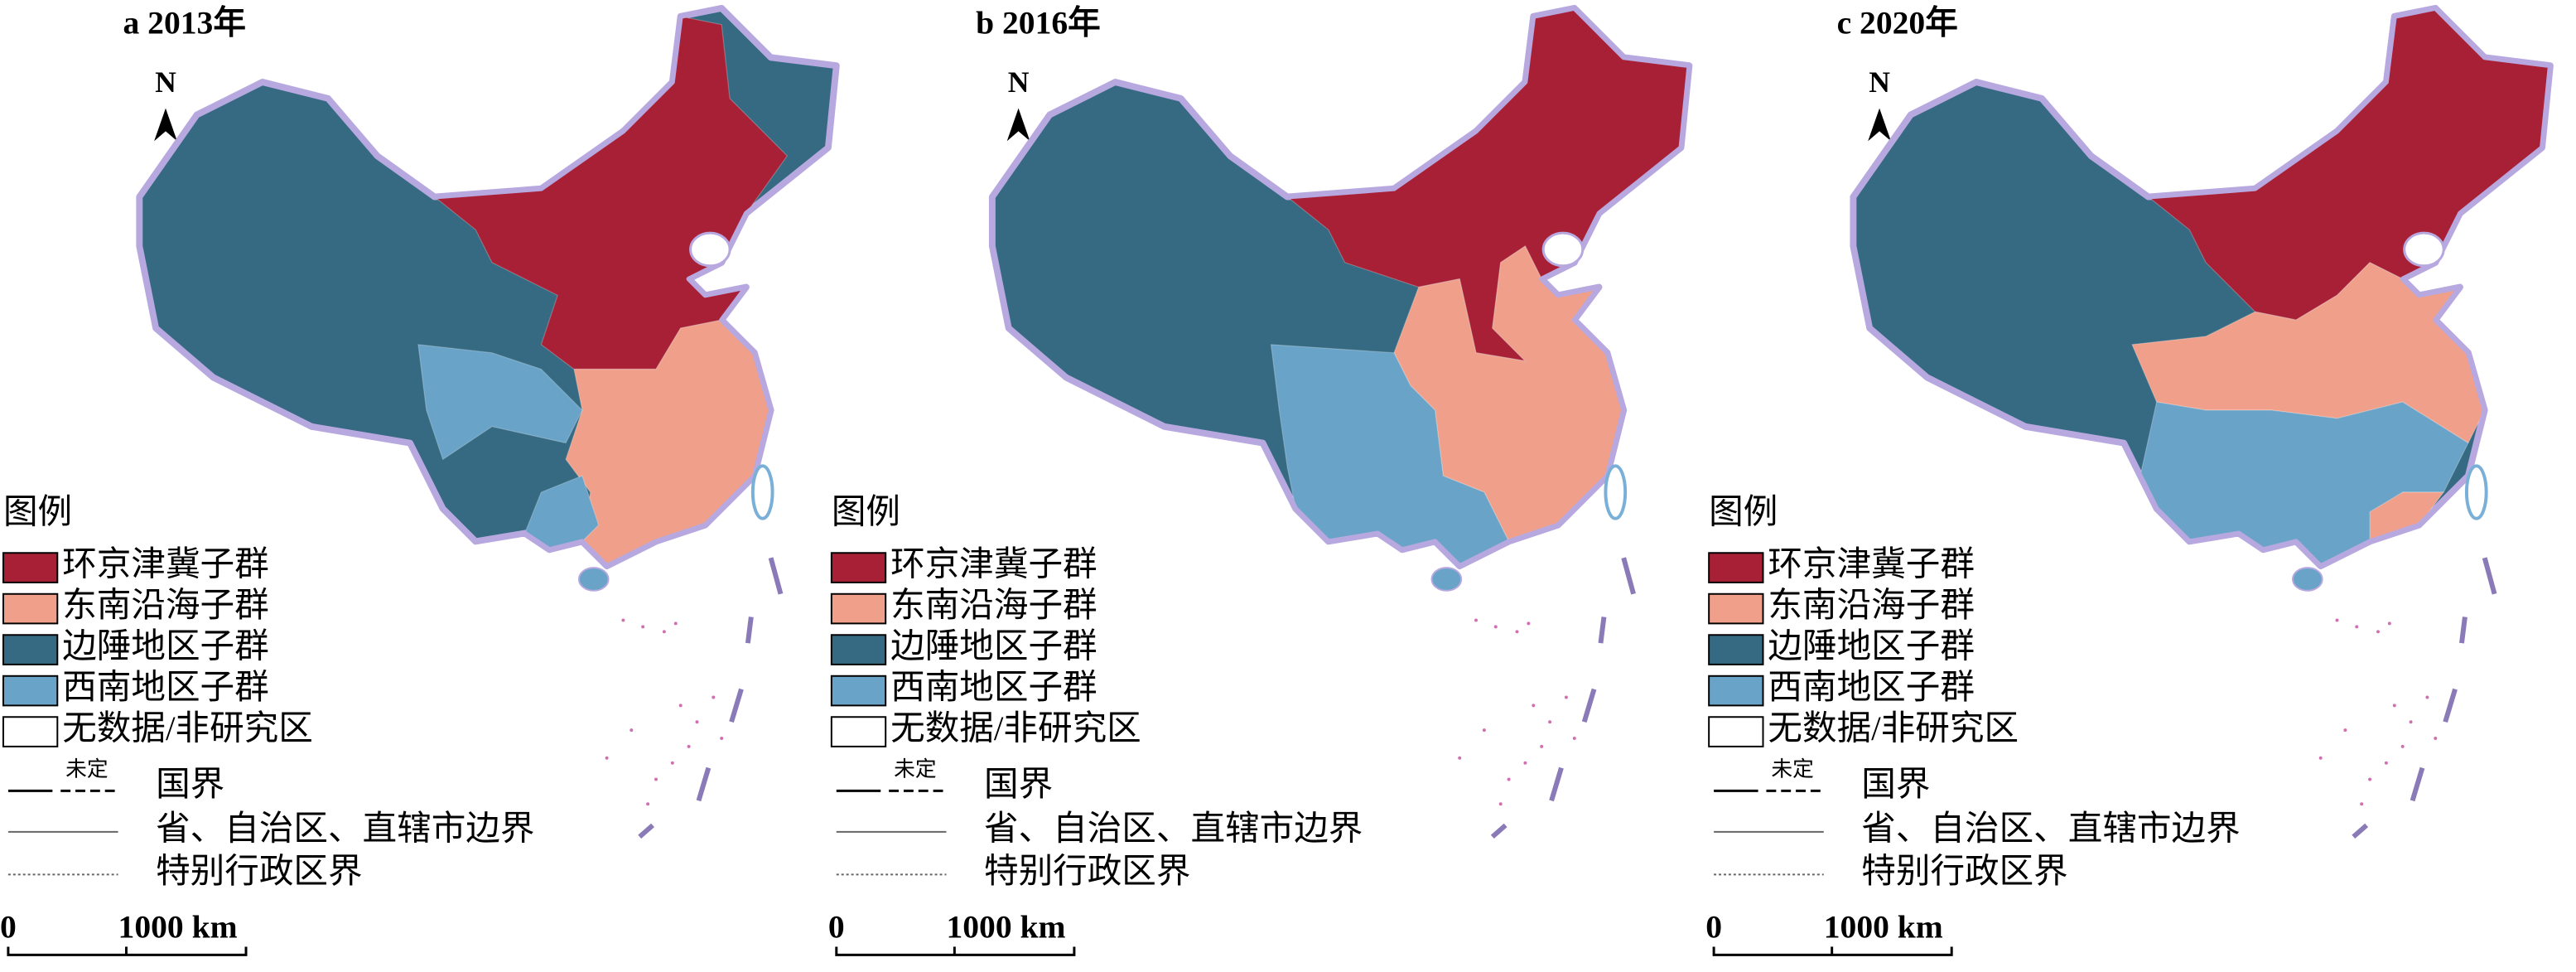  I want to click on legend-label: 无数据/非研究区, so click(1016, 728).